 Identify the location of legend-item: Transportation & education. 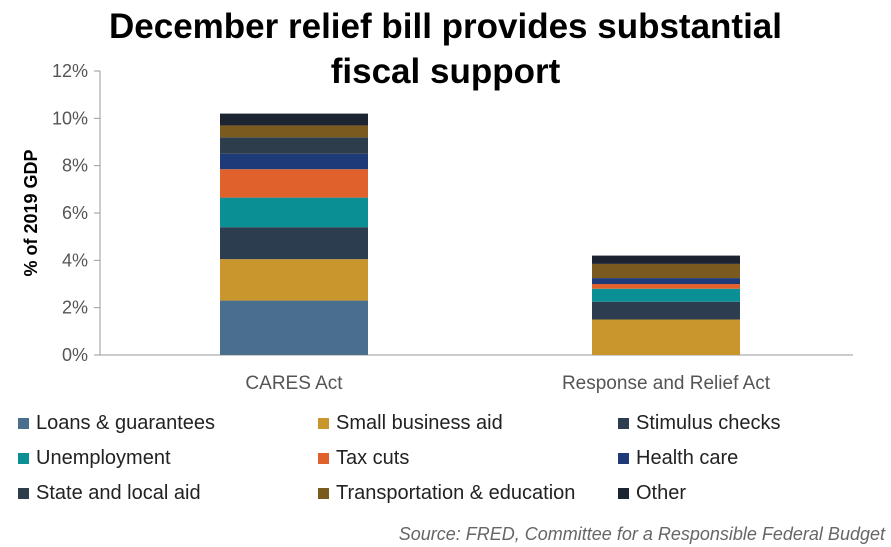
(446, 493).